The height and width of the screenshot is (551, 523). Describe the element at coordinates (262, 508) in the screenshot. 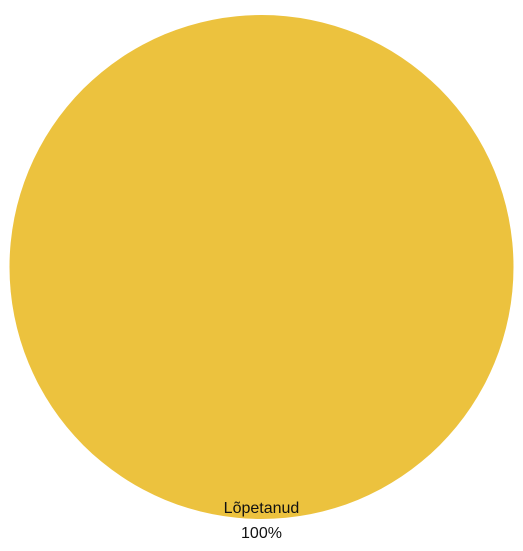

I see `pie-slice-label-0: Lõpetanud` at that location.